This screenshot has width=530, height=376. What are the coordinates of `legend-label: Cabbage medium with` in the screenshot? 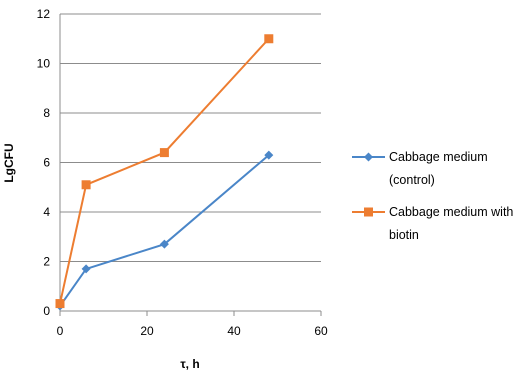 It's located at (451, 212).